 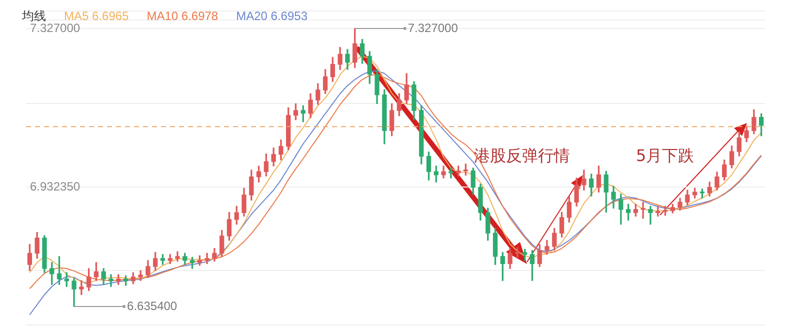 What do you see at coordinates (34, 16) in the screenshot?
I see `legend-title: 均线` at bounding box center [34, 16].